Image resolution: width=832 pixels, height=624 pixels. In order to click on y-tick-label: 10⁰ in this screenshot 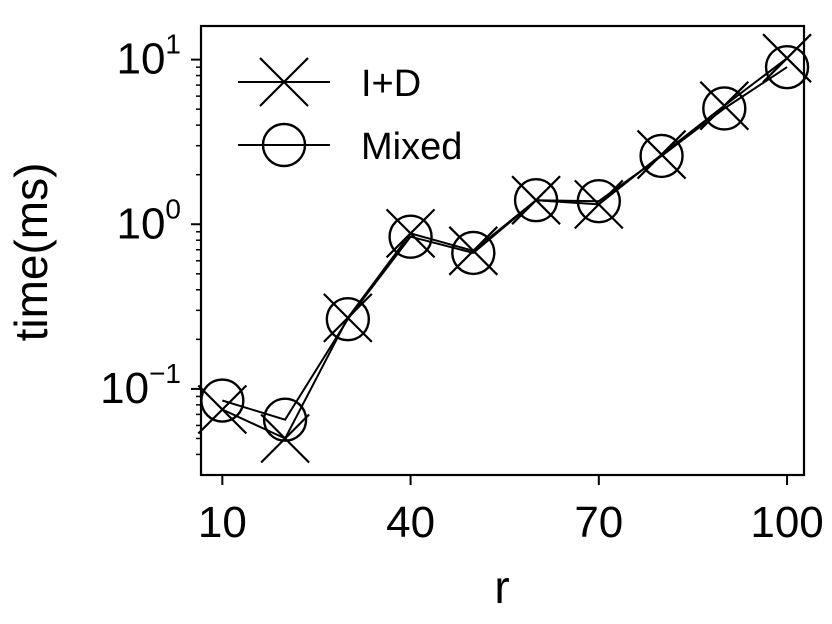, I will do `click(148, 220)`.